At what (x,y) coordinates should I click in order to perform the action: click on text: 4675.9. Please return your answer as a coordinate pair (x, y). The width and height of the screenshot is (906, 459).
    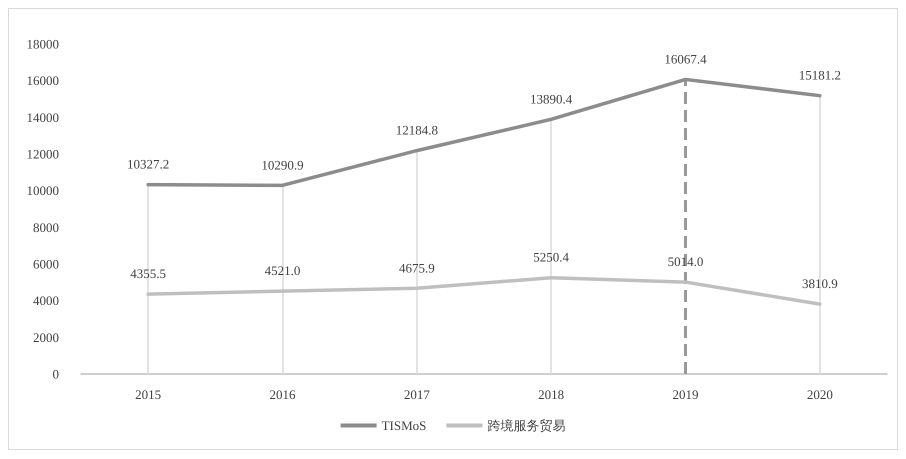
    Looking at the image, I should click on (416, 268).